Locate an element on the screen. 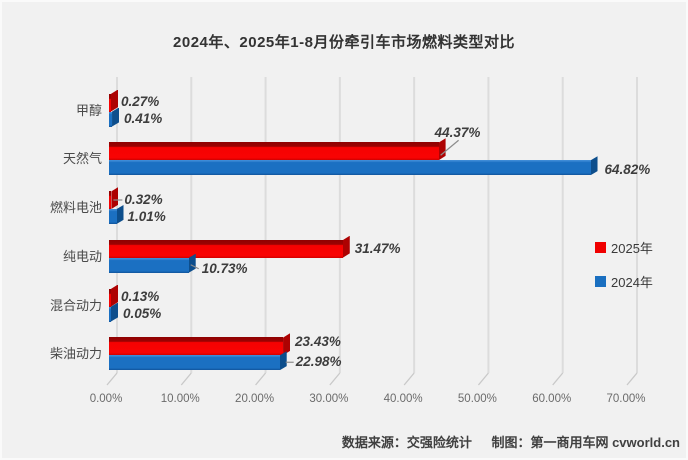 The image size is (688, 460). chart-title: 2024年、2025年1-8月份牵引车市场燃料类型对比 is located at coordinates (344, 42).